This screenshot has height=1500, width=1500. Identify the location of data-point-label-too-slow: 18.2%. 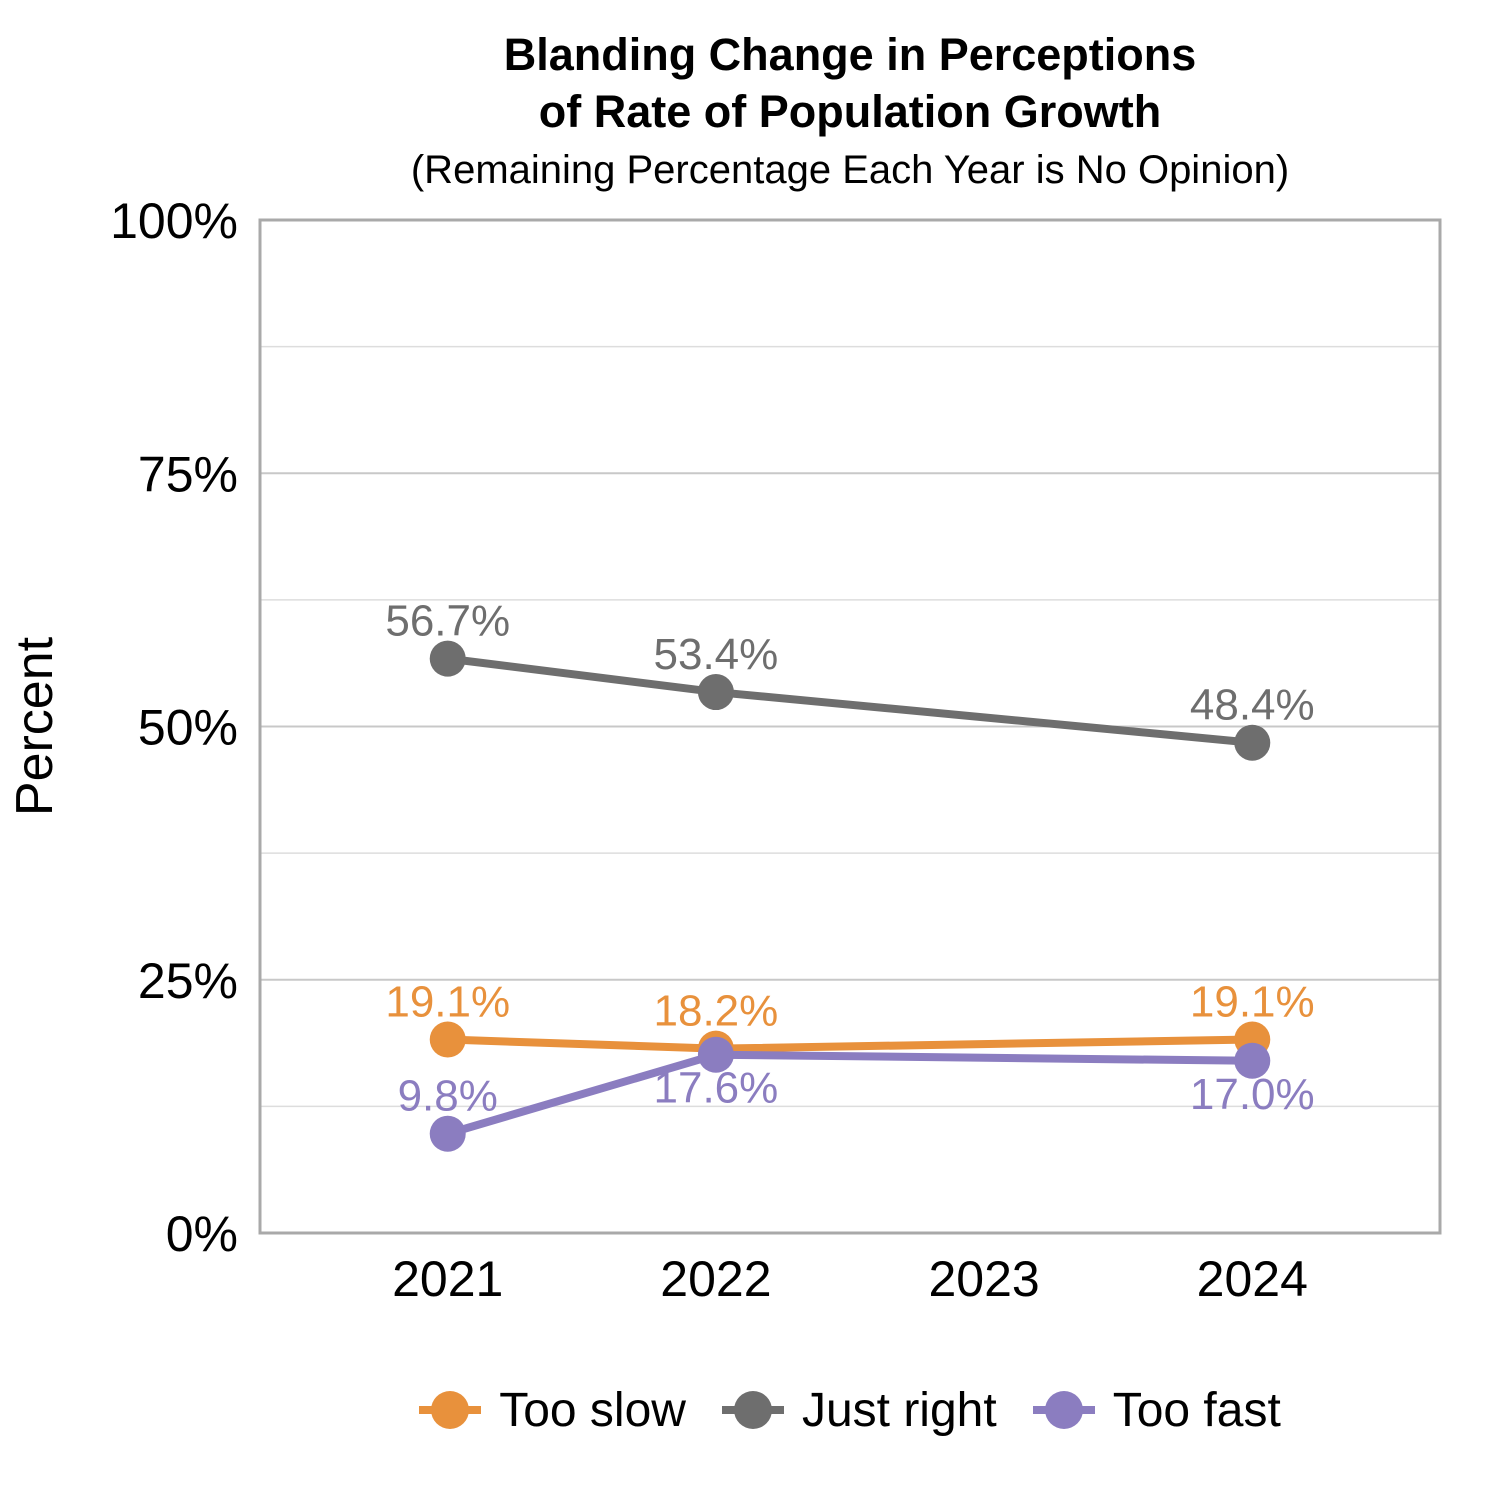
(716, 1011).